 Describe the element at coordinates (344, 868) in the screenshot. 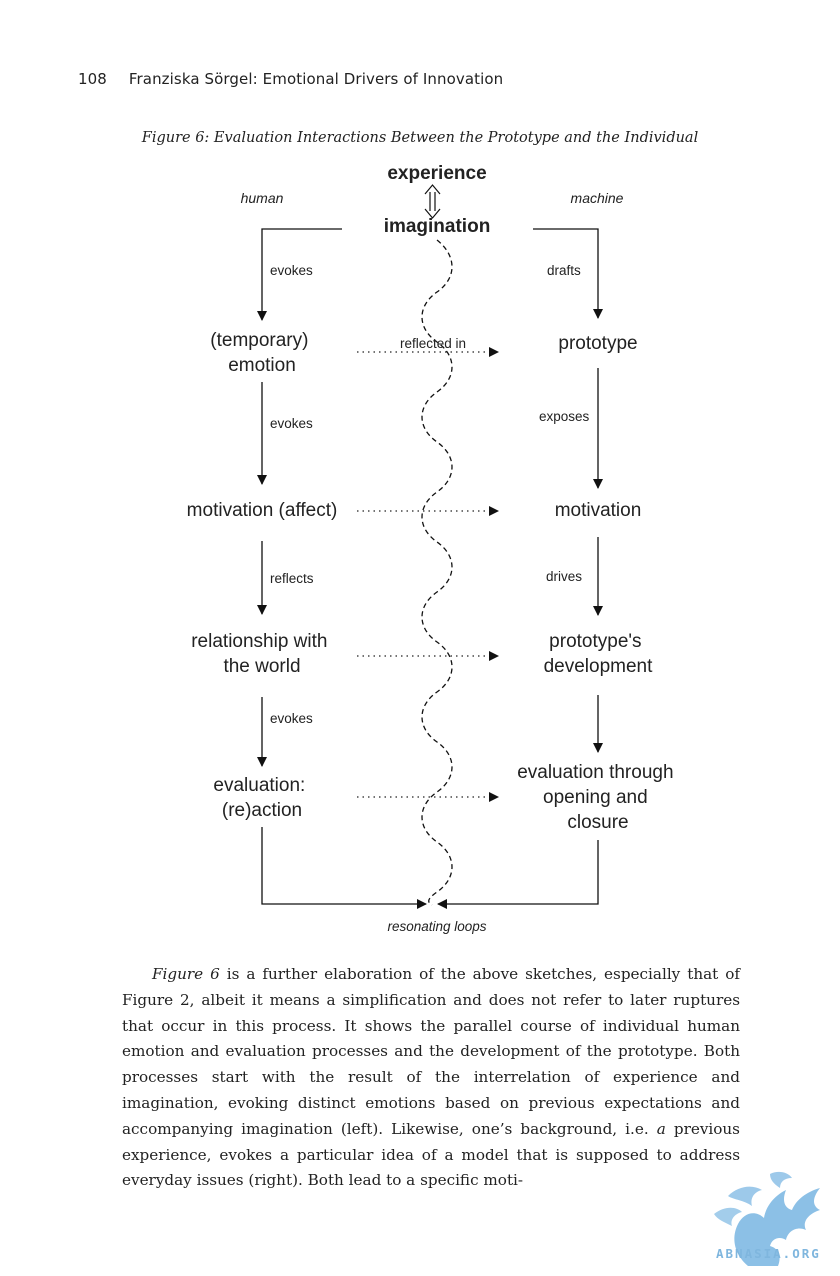

I see `left-bottom-connector` at that location.